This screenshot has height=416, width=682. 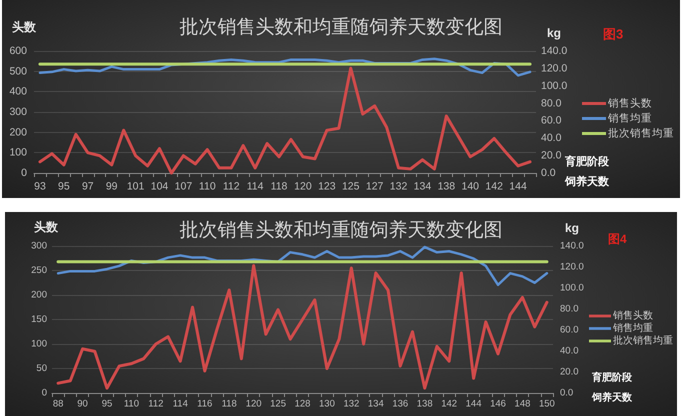 I want to click on x-tick-label: 88, so click(x=58, y=404).